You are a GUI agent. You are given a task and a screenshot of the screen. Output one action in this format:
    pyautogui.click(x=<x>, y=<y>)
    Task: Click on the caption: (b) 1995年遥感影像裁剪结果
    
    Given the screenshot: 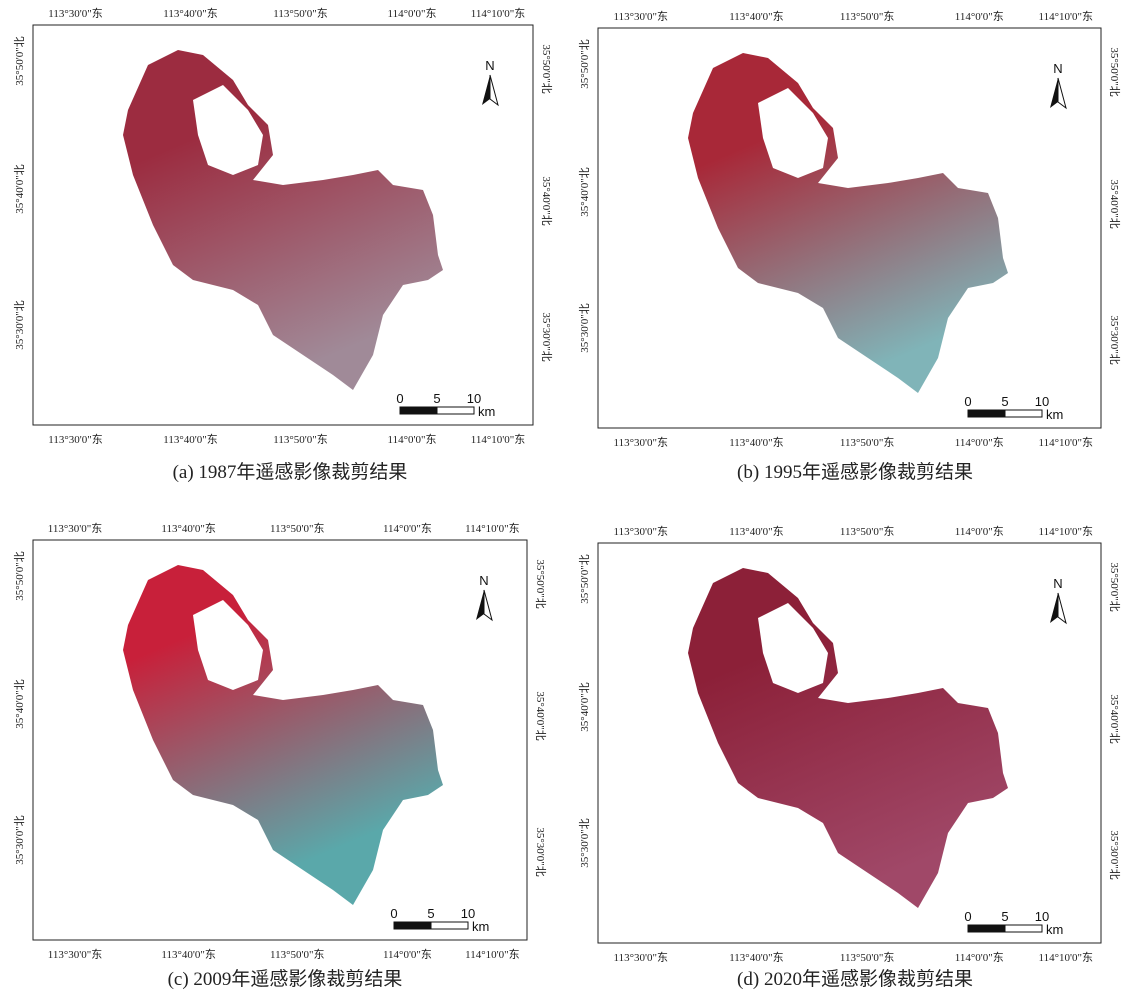 What is the action you would take?
    pyautogui.click(x=855, y=472)
    